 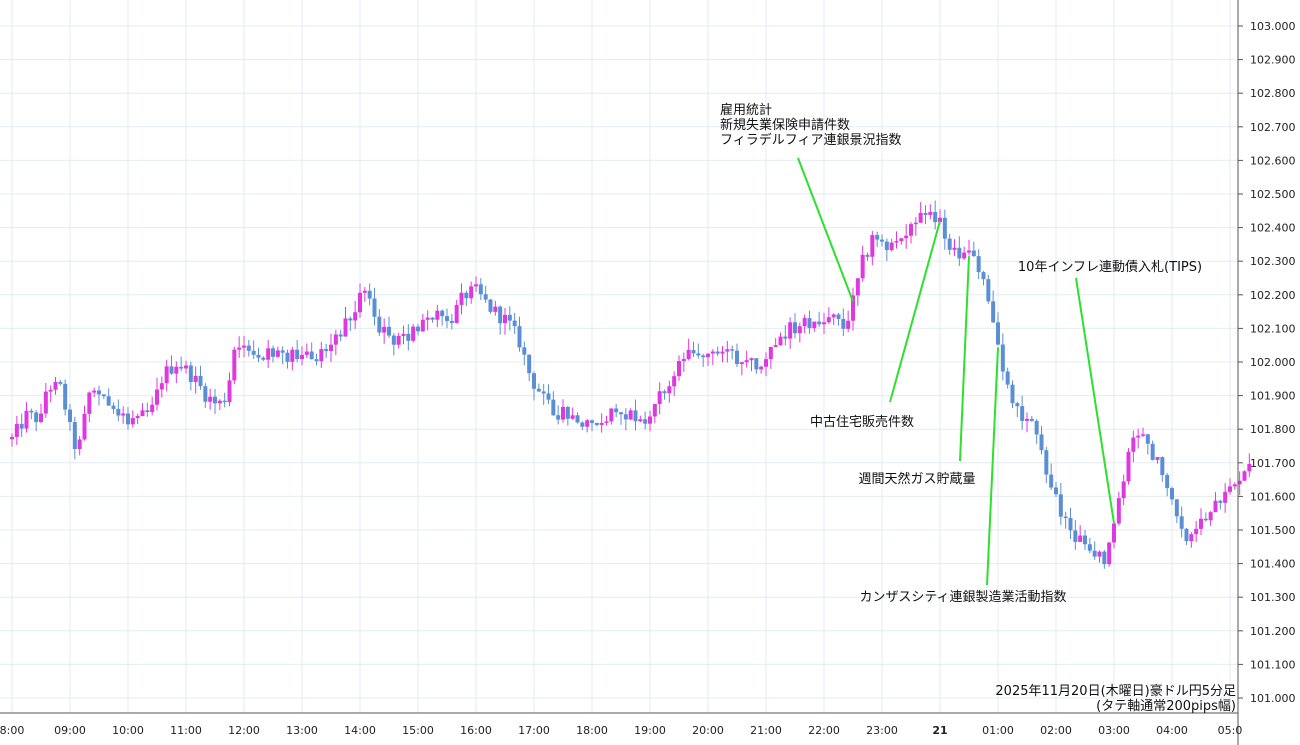 What do you see at coordinates (1273, 530) in the screenshot?
I see `price-tick-label: 101.500` at bounding box center [1273, 530].